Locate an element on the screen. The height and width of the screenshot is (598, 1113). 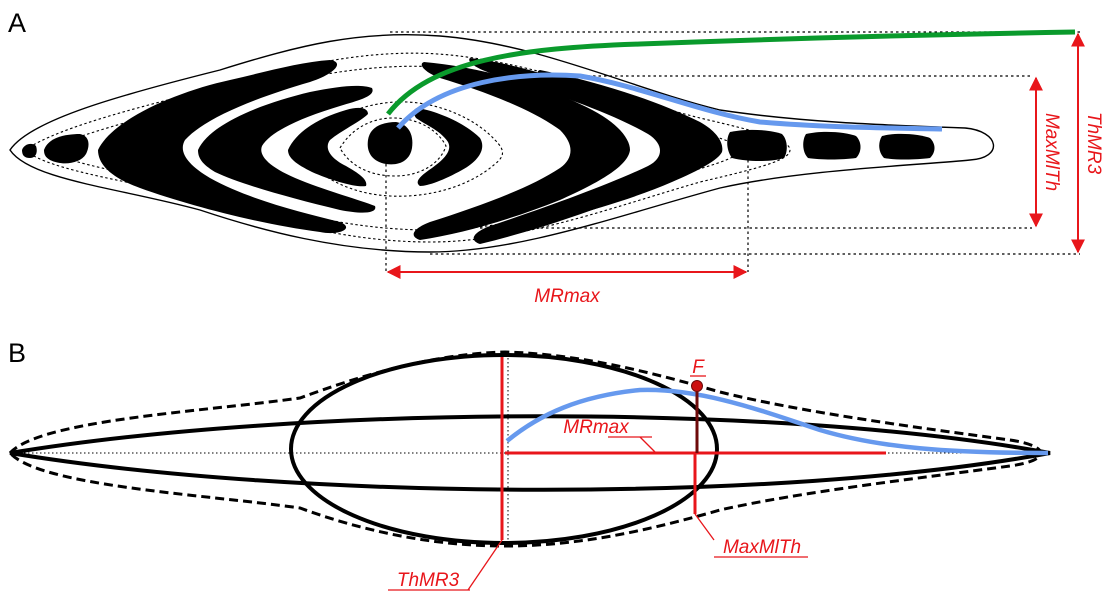
panel-b-letter: B is located at coordinates (17, 353).